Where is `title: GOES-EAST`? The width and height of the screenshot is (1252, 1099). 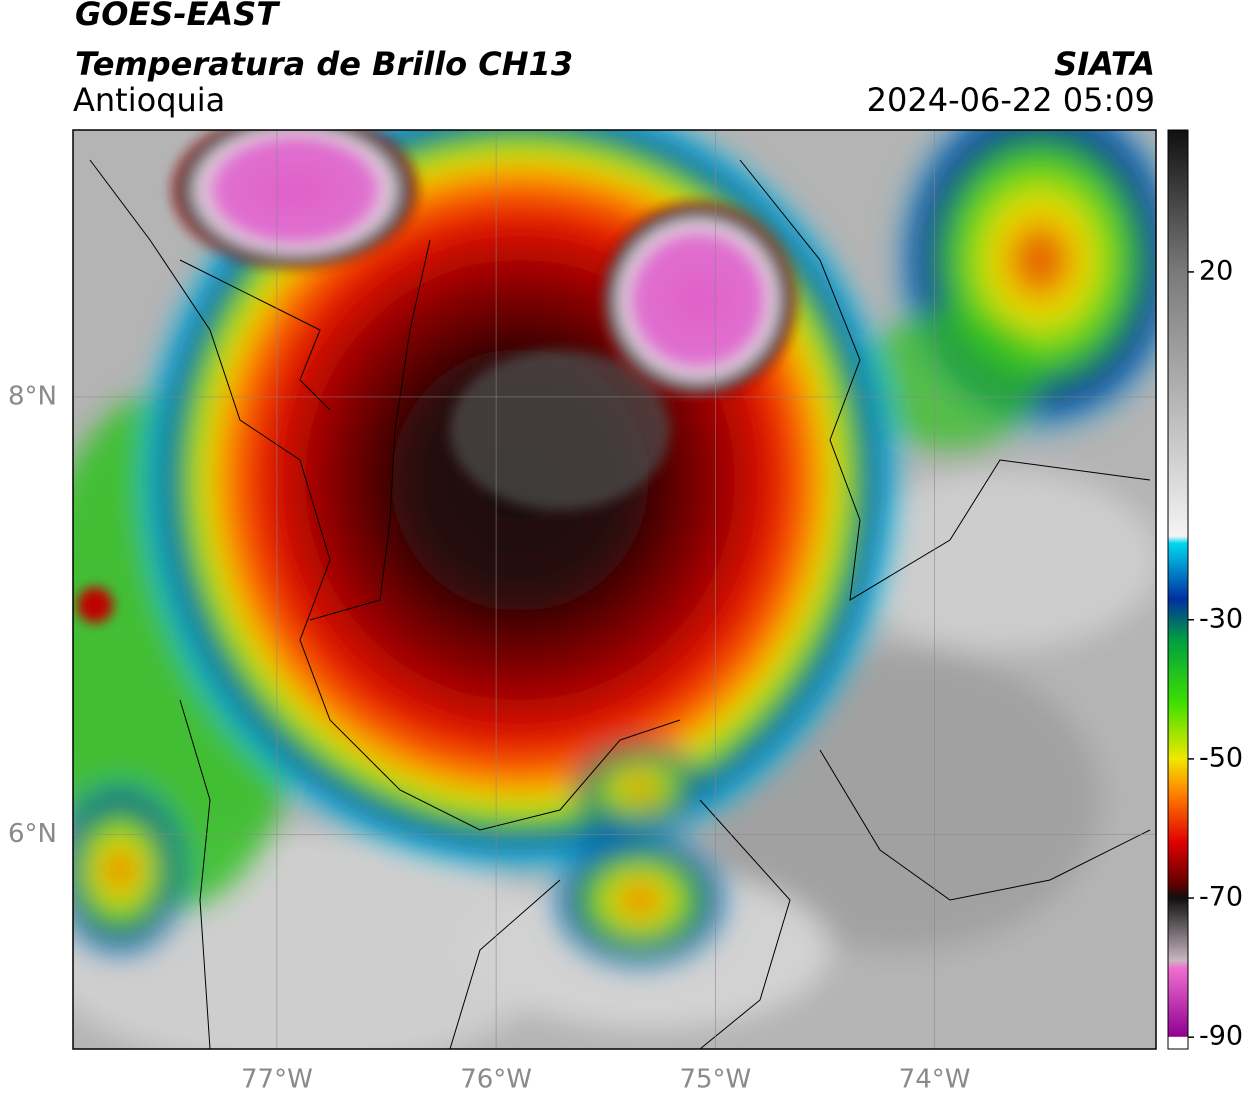
title: GOES-EAST is located at coordinates (177, 16).